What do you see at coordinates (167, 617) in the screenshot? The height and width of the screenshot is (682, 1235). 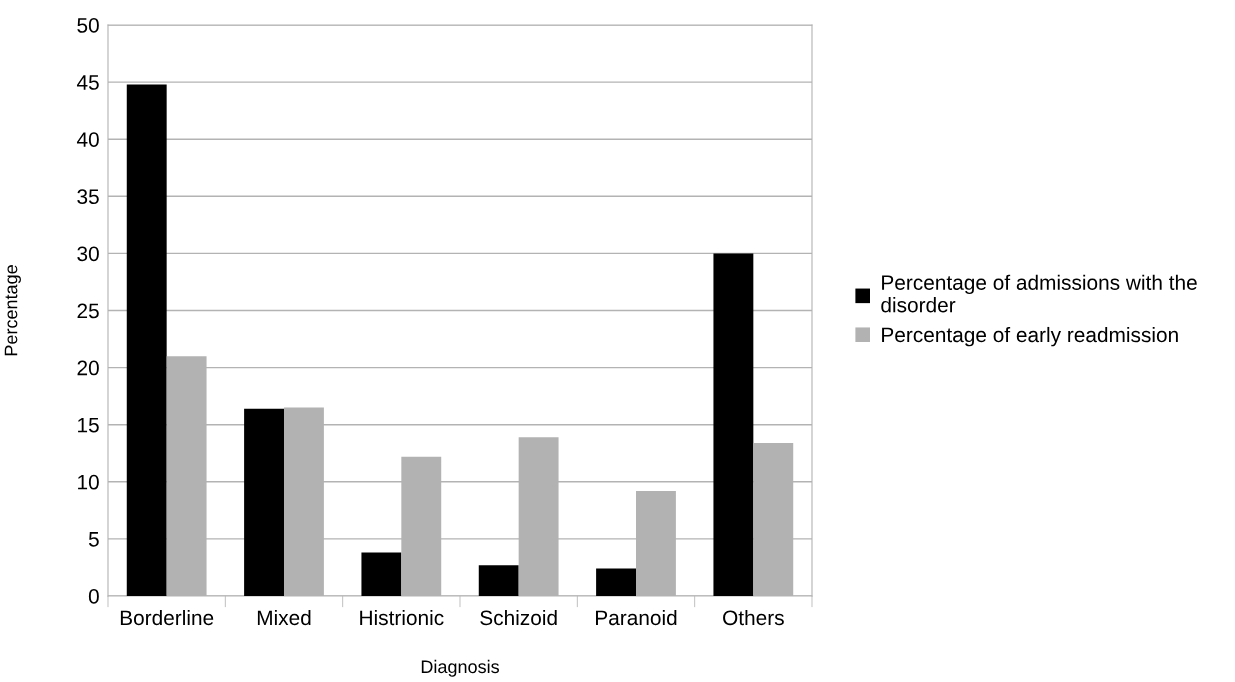 I see `x-tick-label: Borderline` at bounding box center [167, 617].